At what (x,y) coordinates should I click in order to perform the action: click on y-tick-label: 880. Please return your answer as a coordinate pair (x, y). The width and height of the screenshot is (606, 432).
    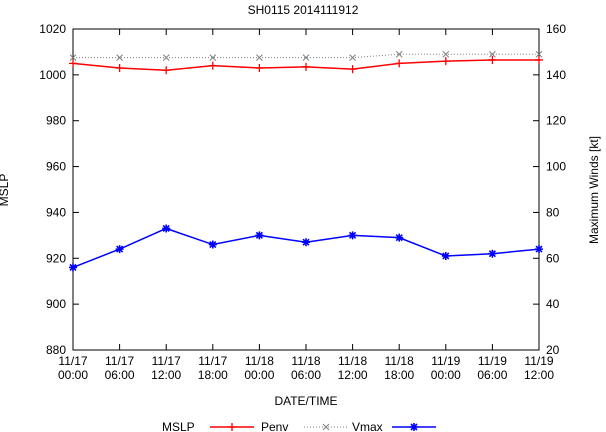
    Looking at the image, I should click on (56, 350).